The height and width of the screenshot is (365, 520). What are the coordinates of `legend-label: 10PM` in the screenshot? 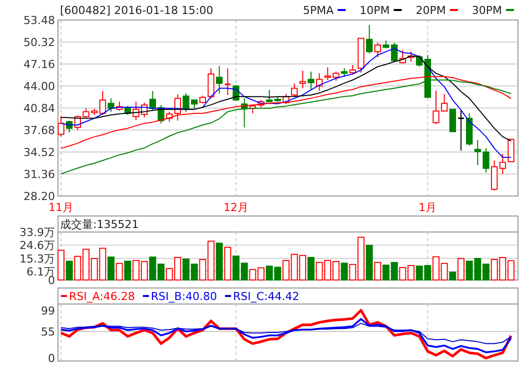 It's located at (375, 10).